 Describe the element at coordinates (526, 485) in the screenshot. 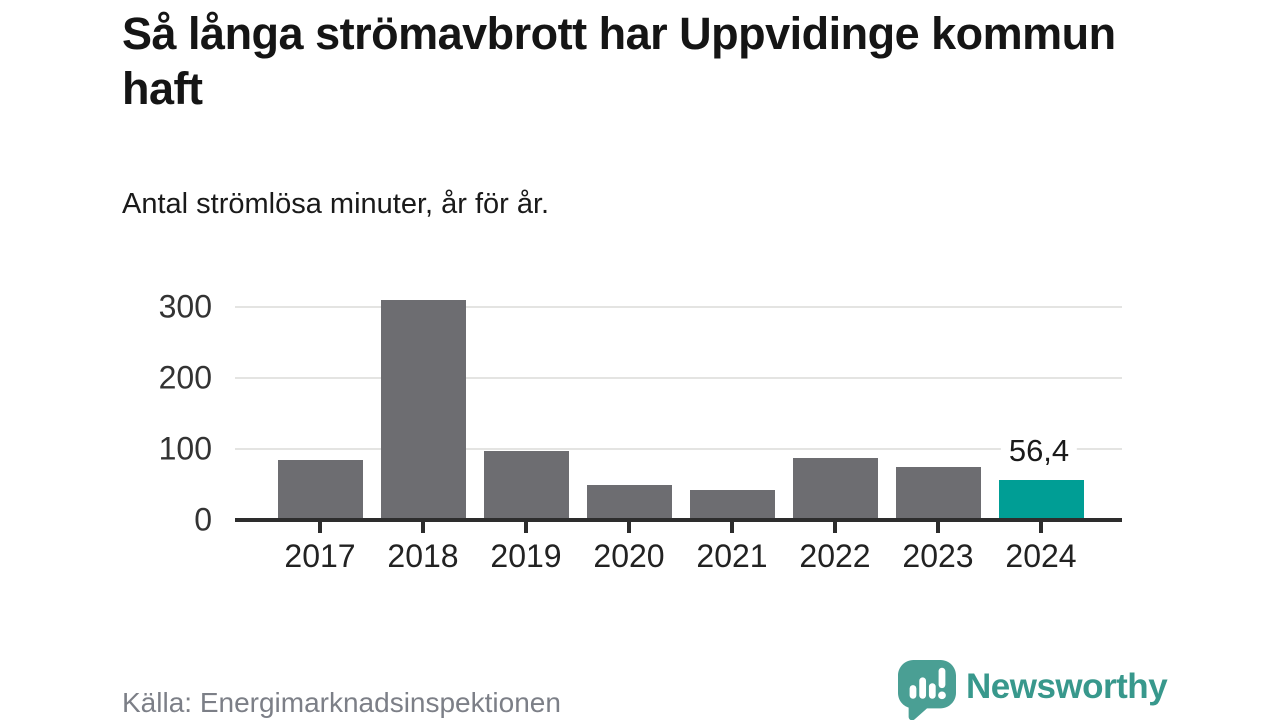

I see `bar-2019` at that location.